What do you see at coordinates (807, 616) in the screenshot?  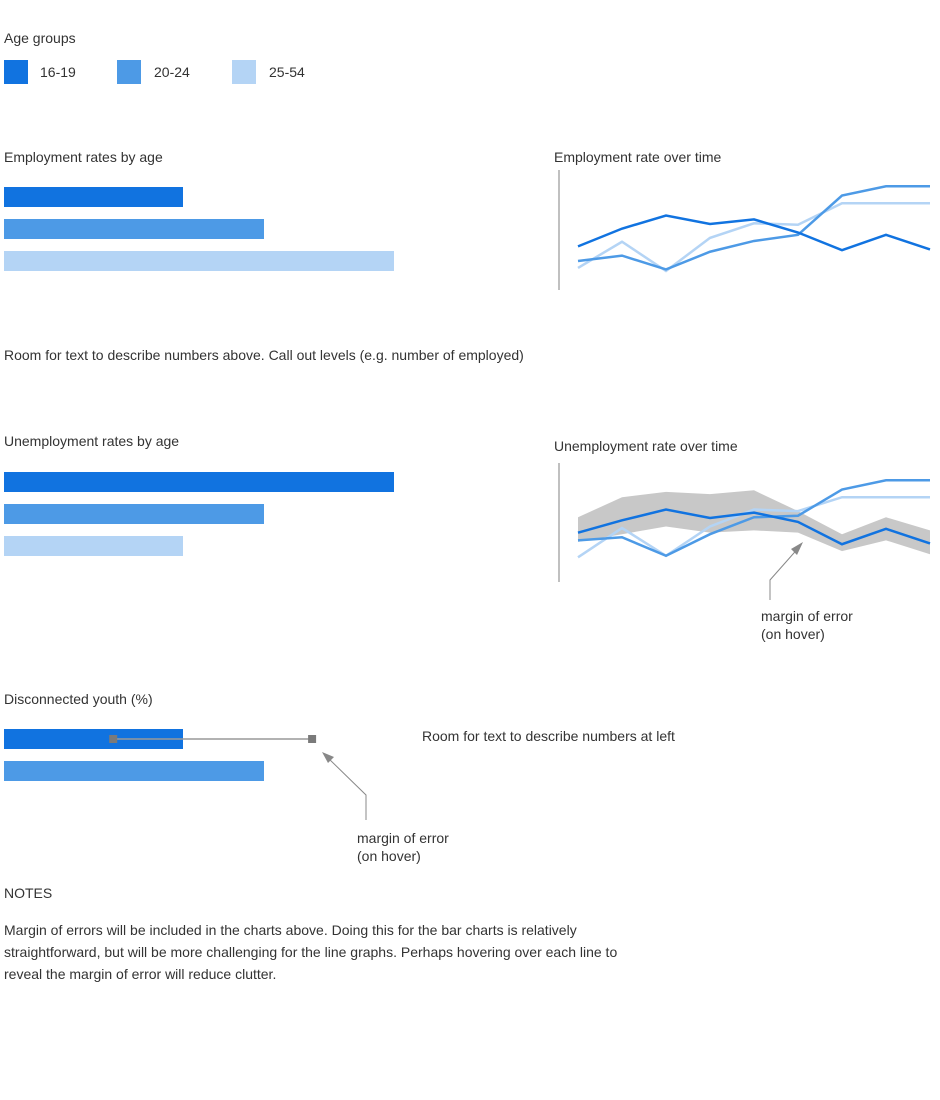 I see `unemployment-callout-line1: margin of error` at bounding box center [807, 616].